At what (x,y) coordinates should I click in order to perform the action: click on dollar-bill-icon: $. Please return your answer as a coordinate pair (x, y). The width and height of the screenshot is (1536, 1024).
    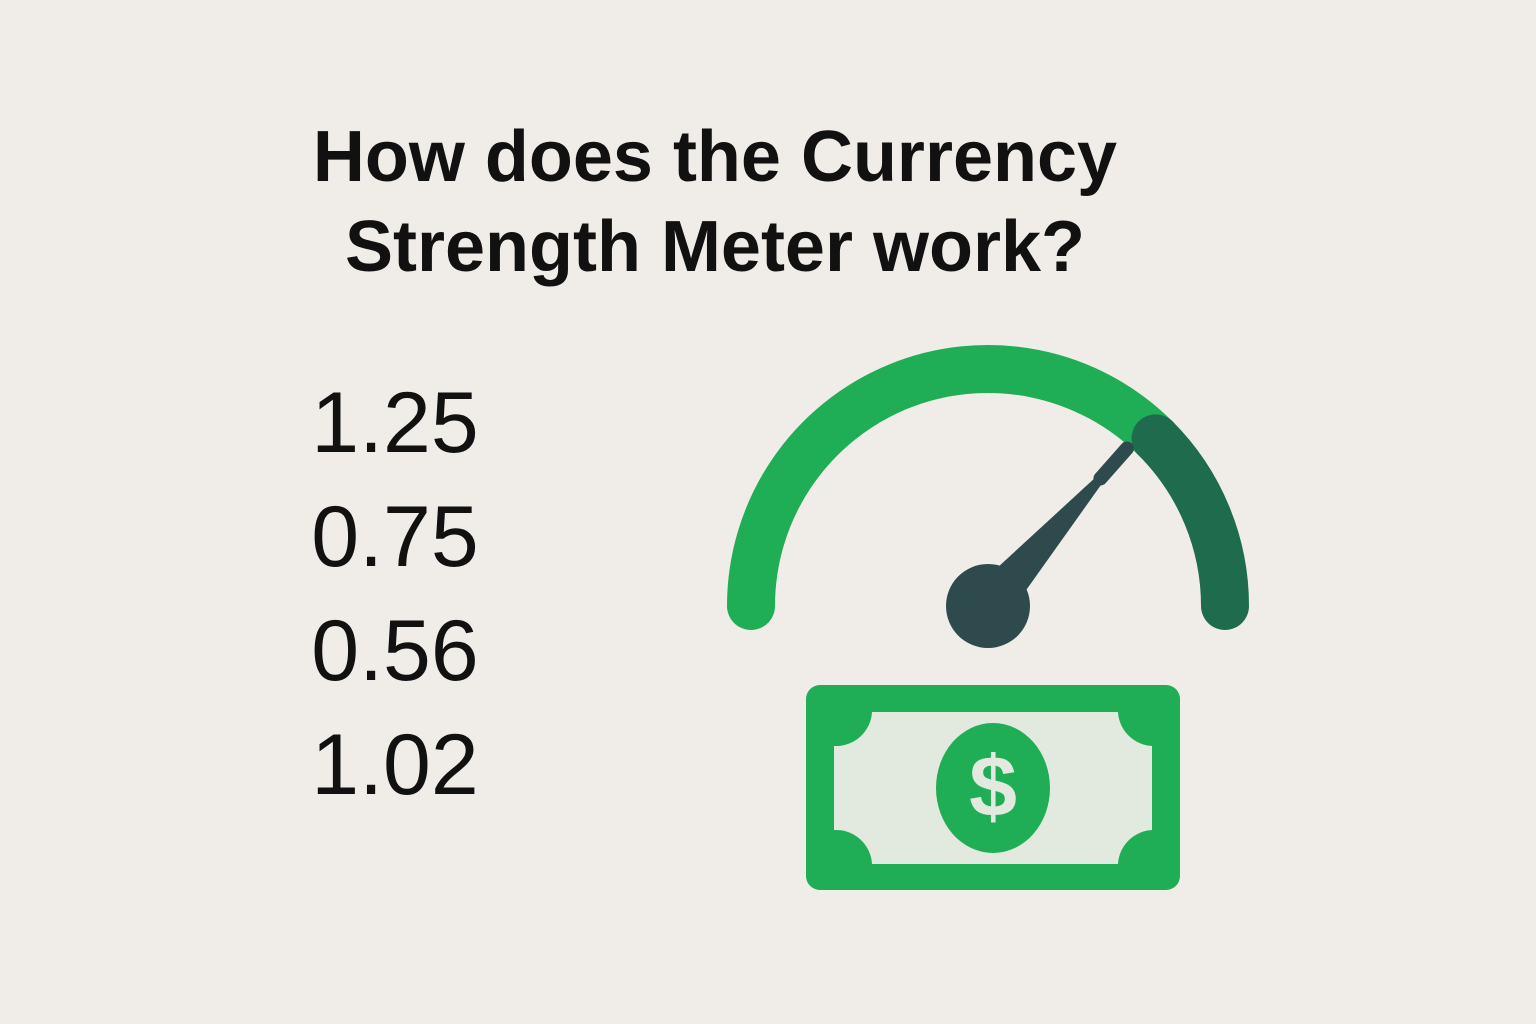
    Looking at the image, I should click on (993, 787).